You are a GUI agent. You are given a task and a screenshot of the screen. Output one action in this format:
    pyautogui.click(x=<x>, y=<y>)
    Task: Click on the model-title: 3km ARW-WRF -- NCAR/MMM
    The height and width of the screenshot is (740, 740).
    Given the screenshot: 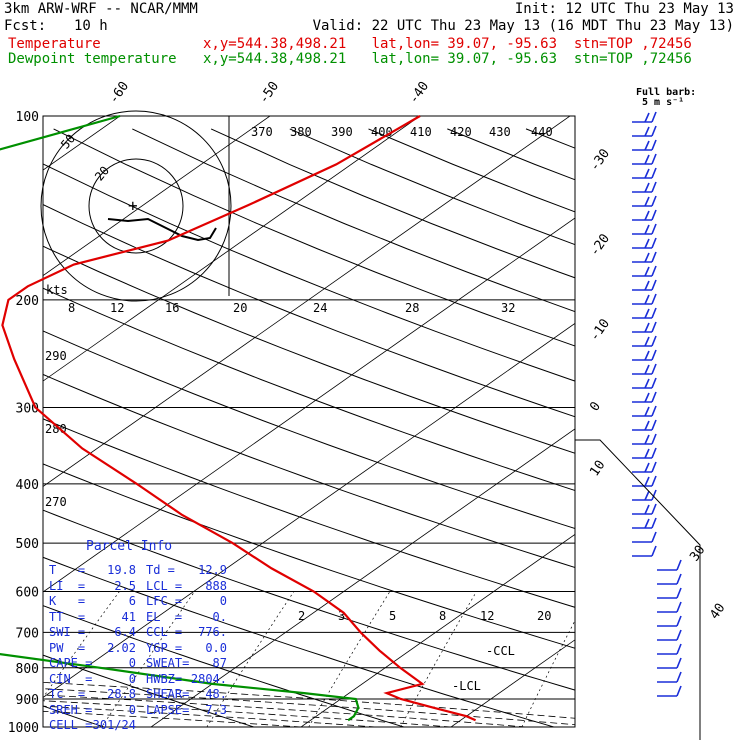 What is the action you would take?
    pyautogui.click(x=101, y=9)
    